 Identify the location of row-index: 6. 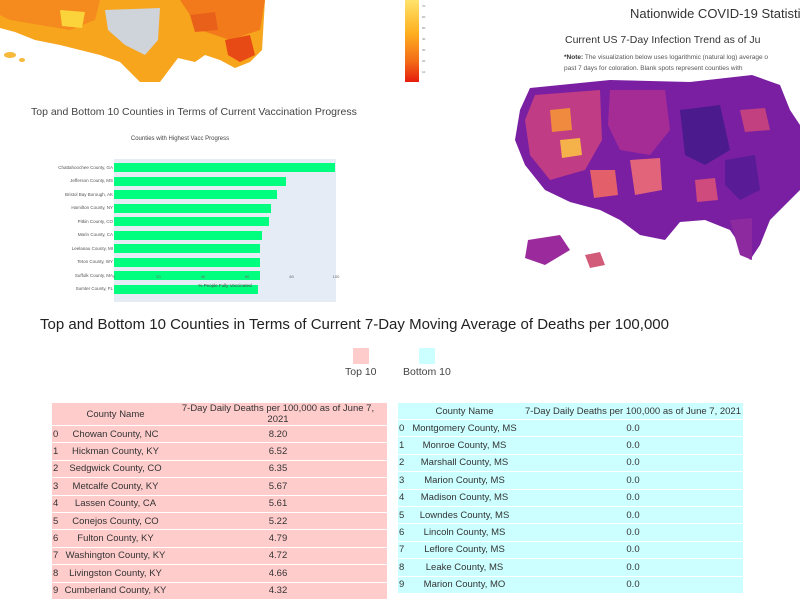
(56, 539).